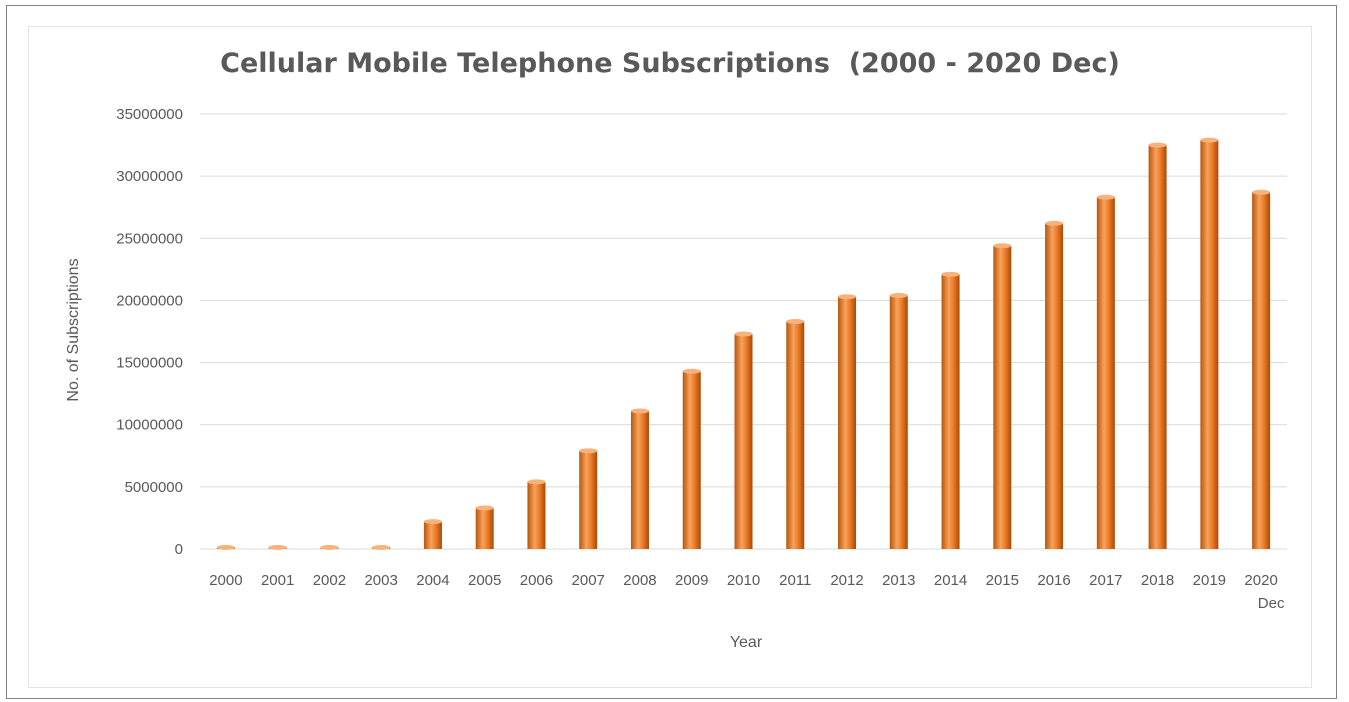 The image size is (1349, 702). What do you see at coordinates (1053, 580) in the screenshot?
I see `x-tick-label: 2016` at bounding box center [1053, 580].